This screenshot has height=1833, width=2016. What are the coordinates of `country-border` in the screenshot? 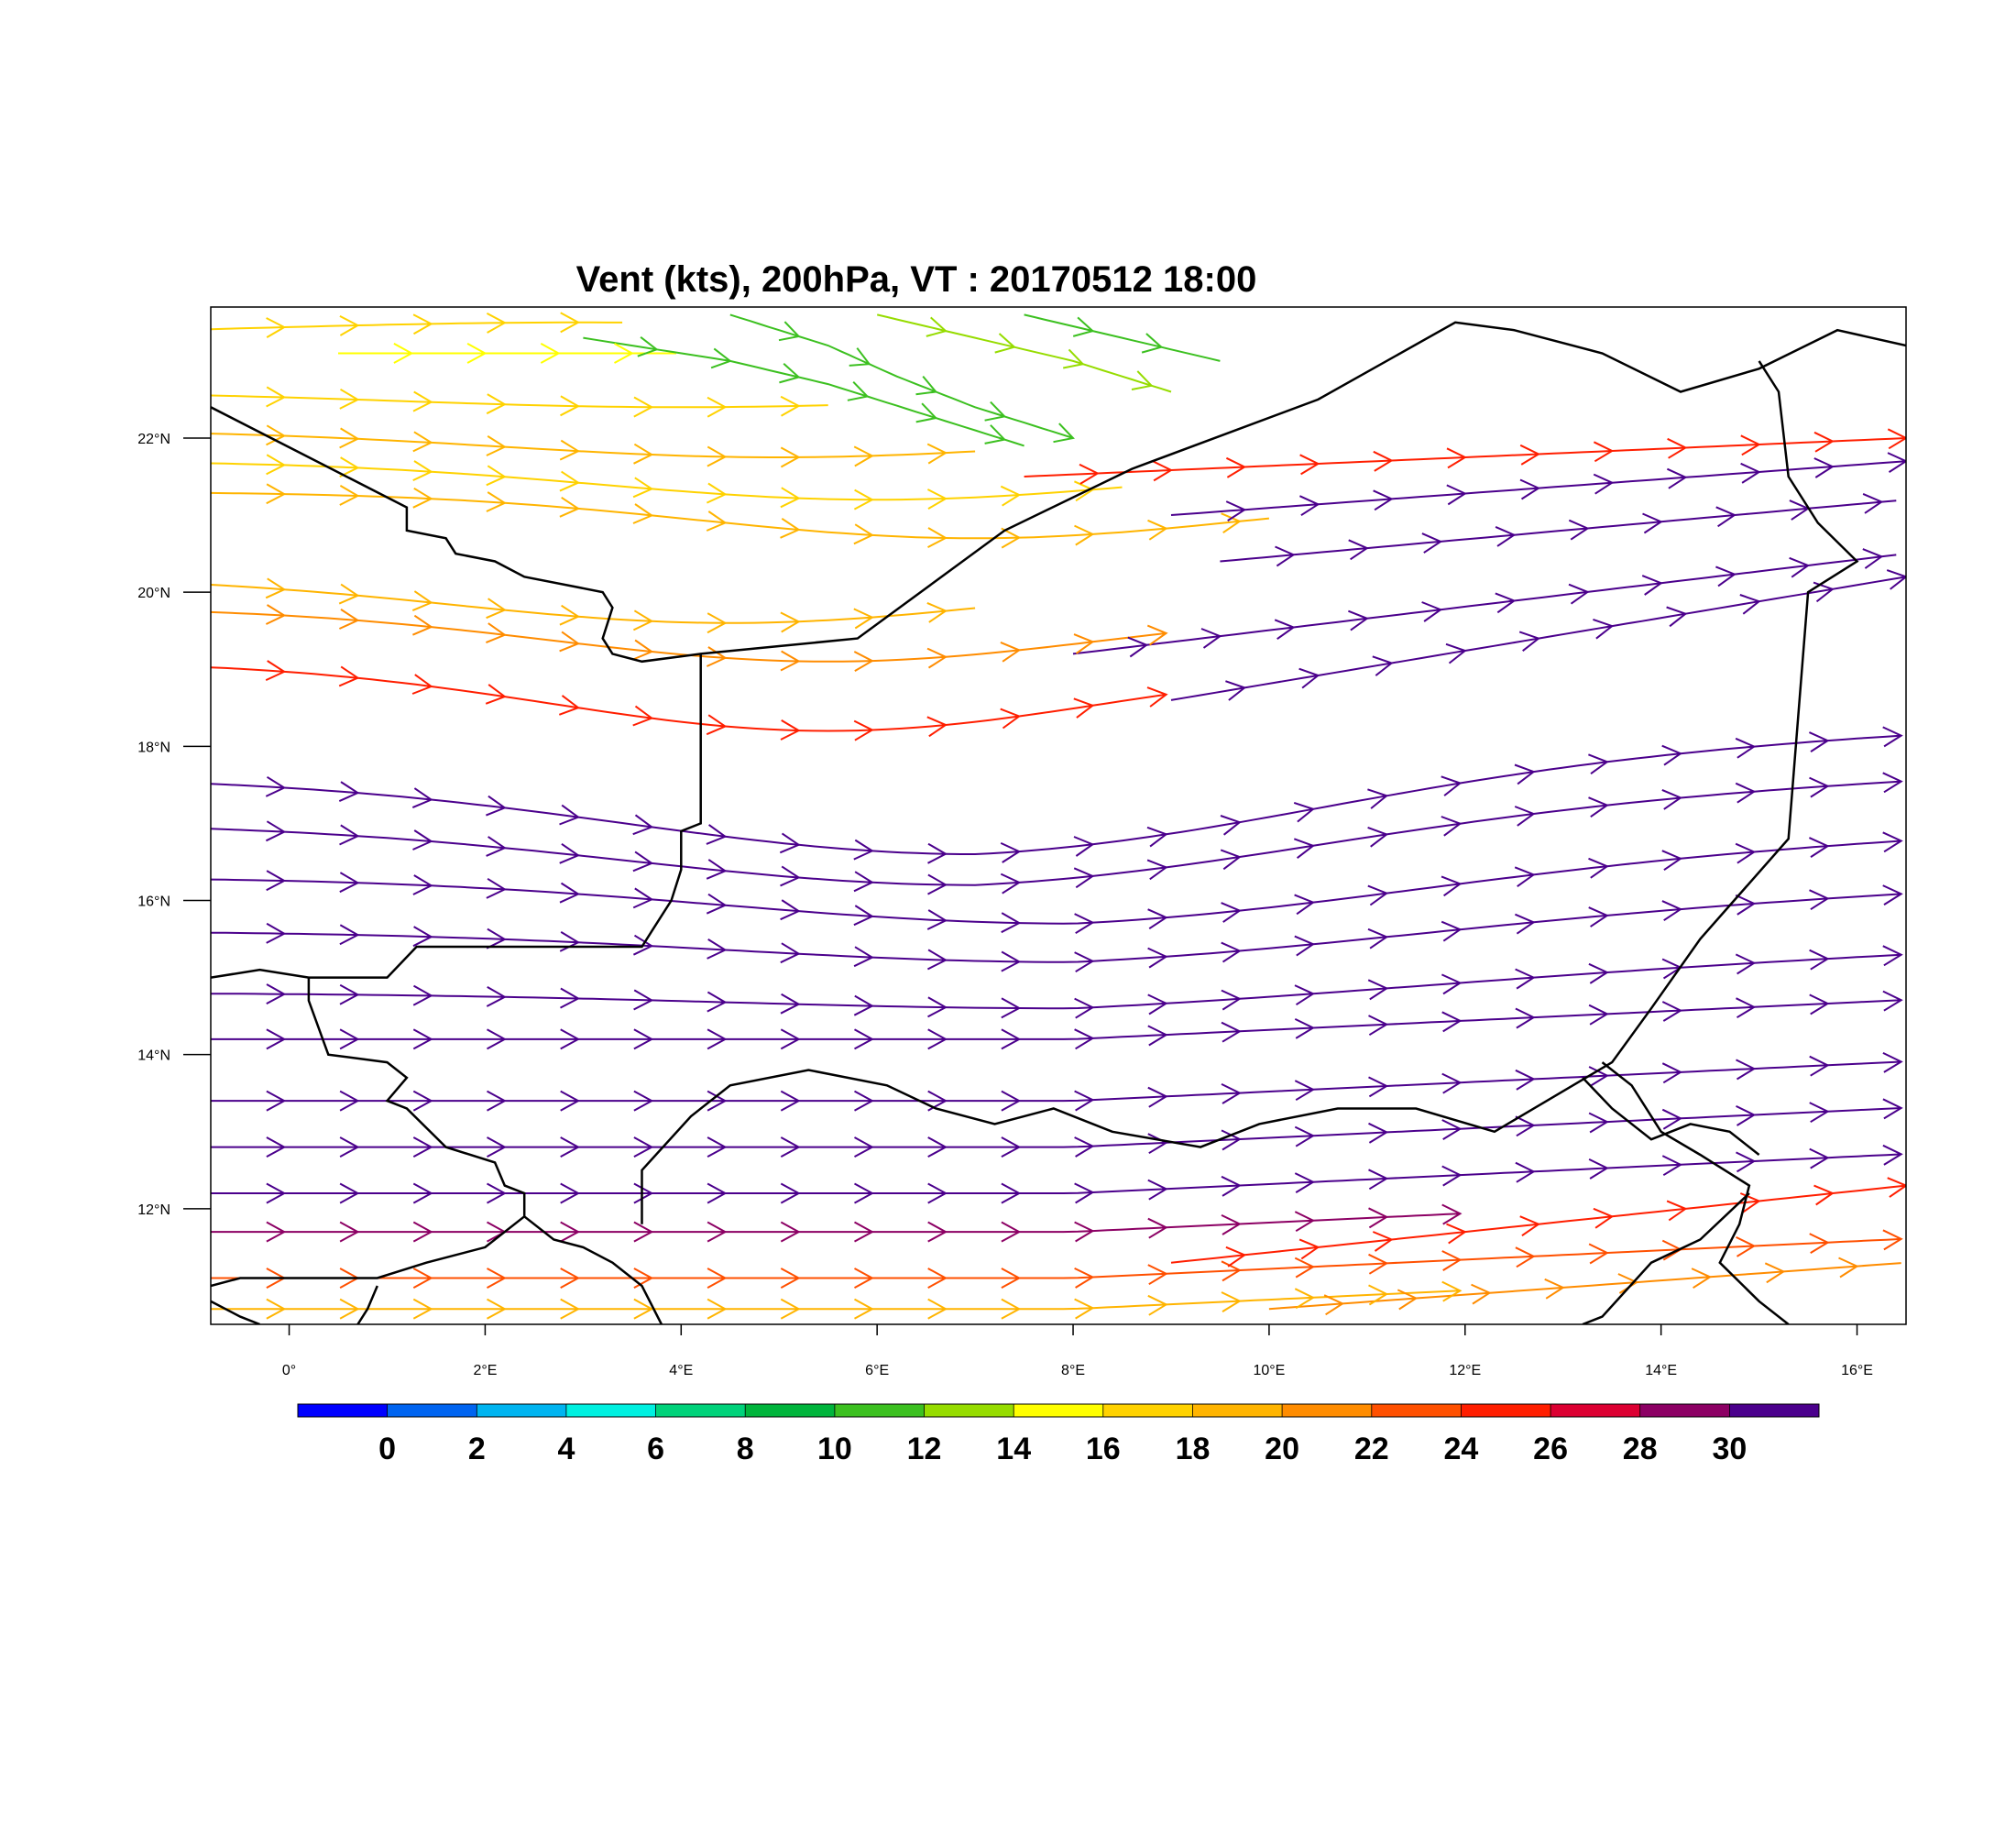 It's located at (368, 1251).